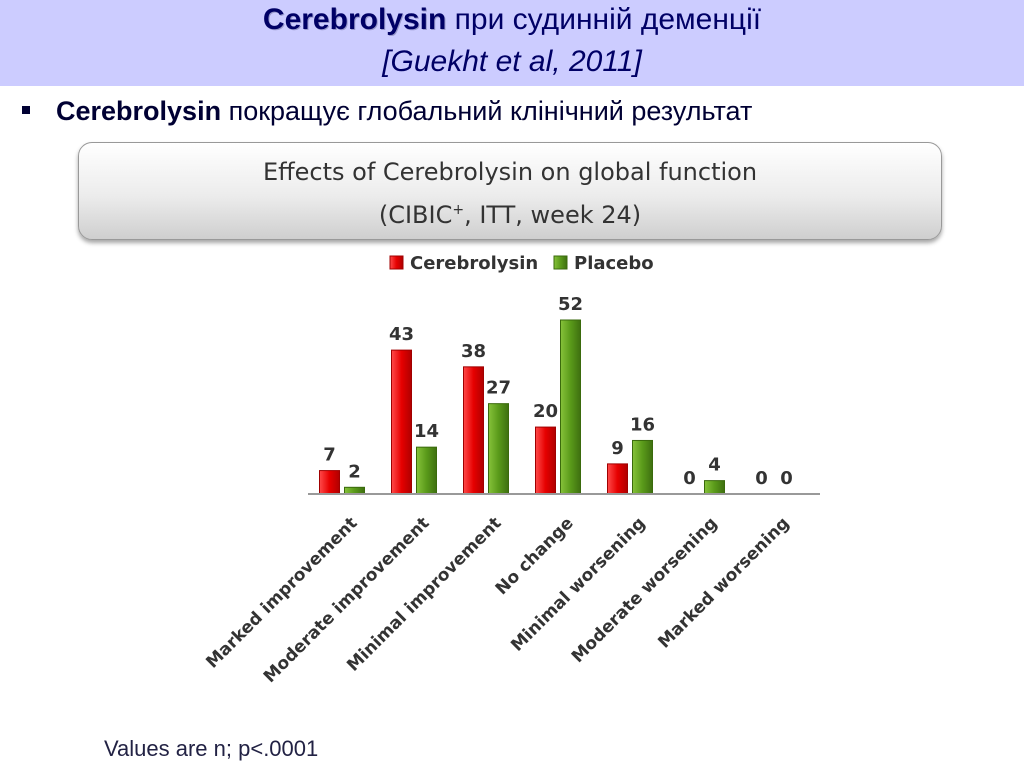 The image size is (1024, 768). Describe the element at coordinates (723, 582) in the screenshot. I see `category-label-7: Marked worsening` at that location.